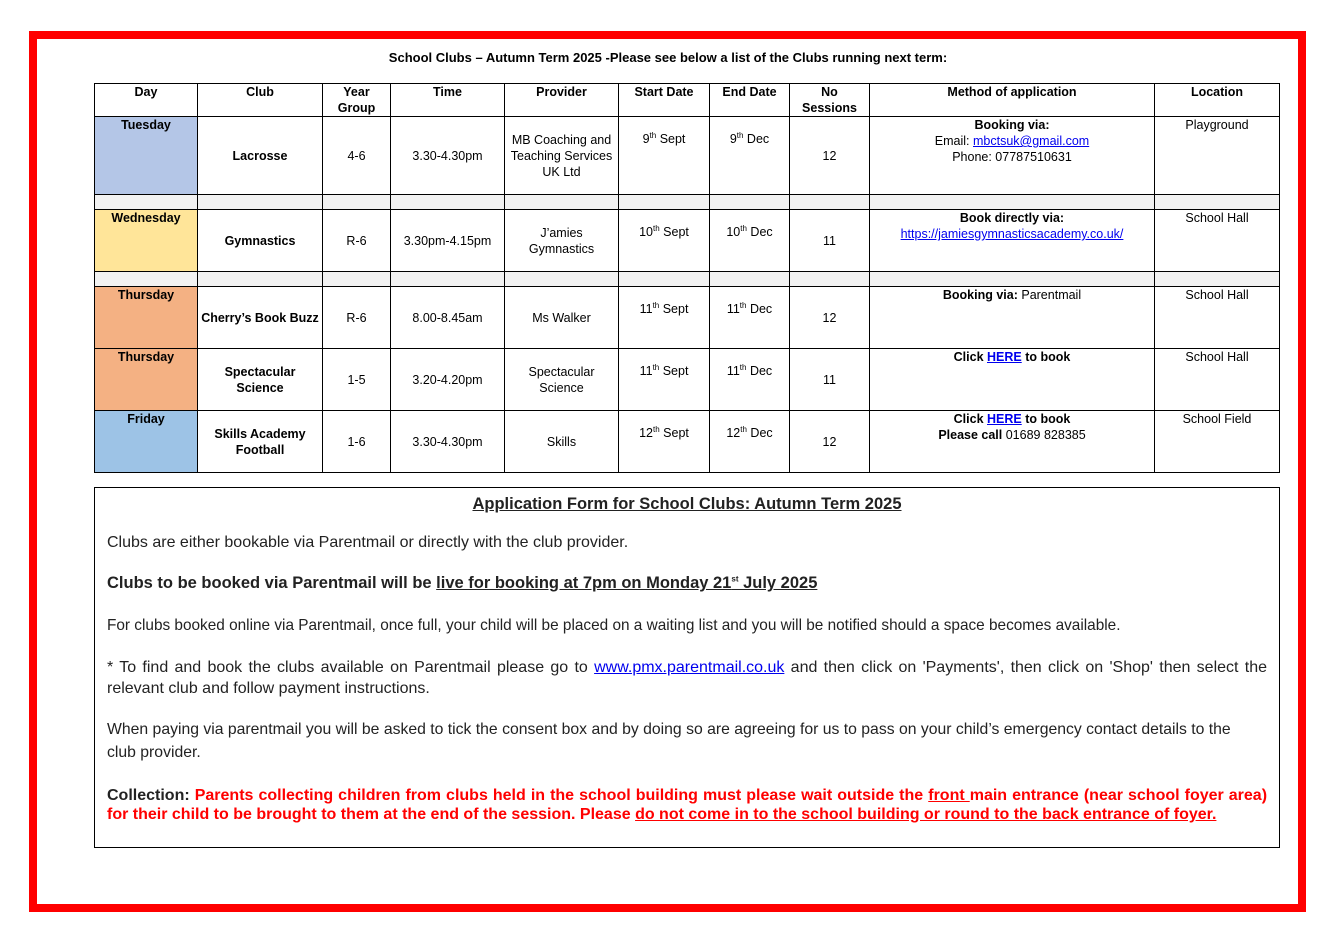  Describe the element at coordinates (778, 583) in the screenshot. I see `booking-live-year: July 2025` at that location.